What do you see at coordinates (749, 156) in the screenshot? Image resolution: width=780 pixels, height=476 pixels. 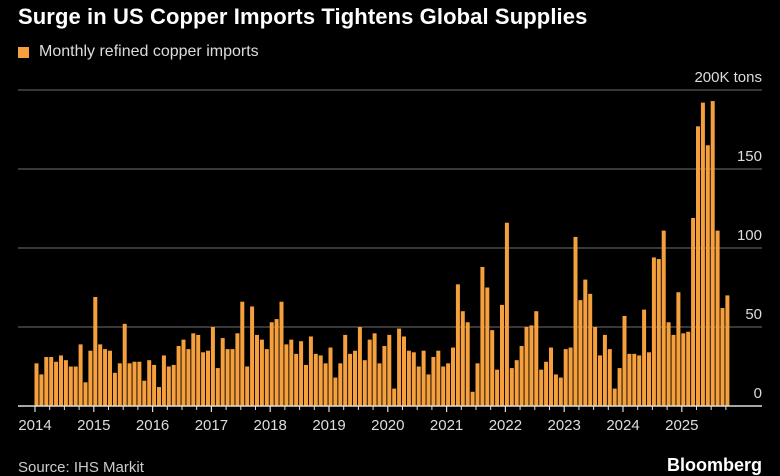 I see `y-tick-label: 150` at bounding box center [749, 156].